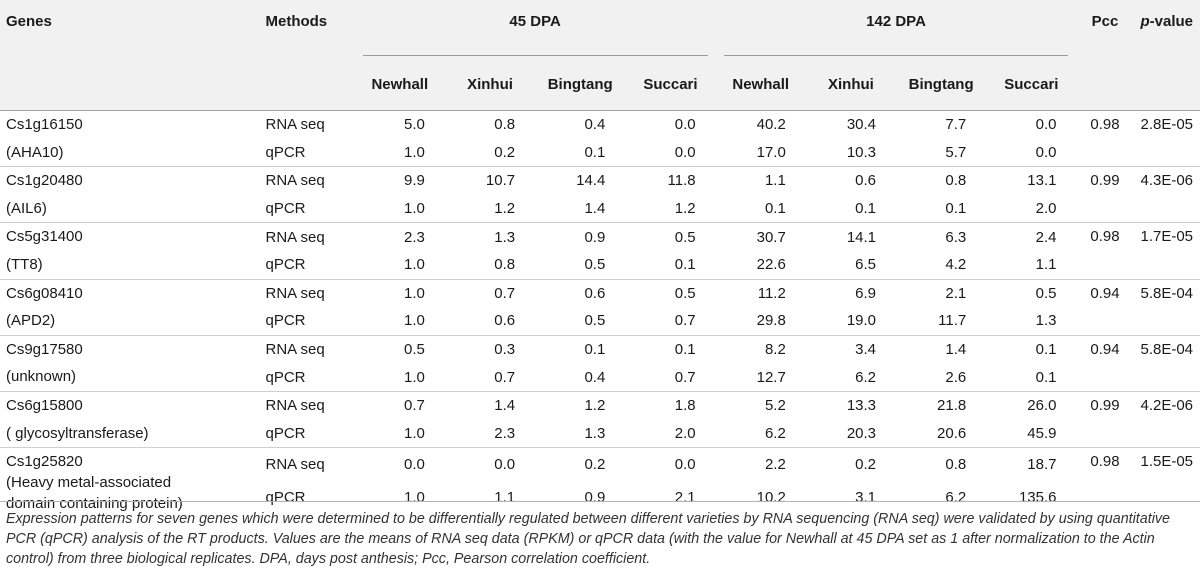 This screenshot has width=1200, height=575. Describe the element at coordinates (1145, 21) in the screenshot. I see `header-pvalue-p: p` at that location.